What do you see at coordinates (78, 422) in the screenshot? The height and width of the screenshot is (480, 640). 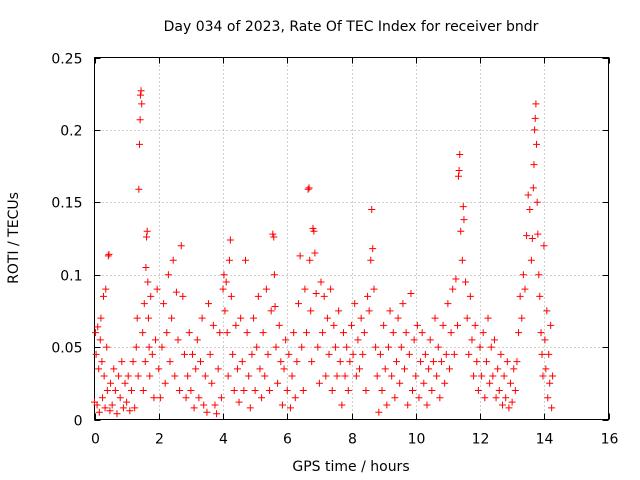 I see `y-tick-label: 0` at bounding box center [78, 422].